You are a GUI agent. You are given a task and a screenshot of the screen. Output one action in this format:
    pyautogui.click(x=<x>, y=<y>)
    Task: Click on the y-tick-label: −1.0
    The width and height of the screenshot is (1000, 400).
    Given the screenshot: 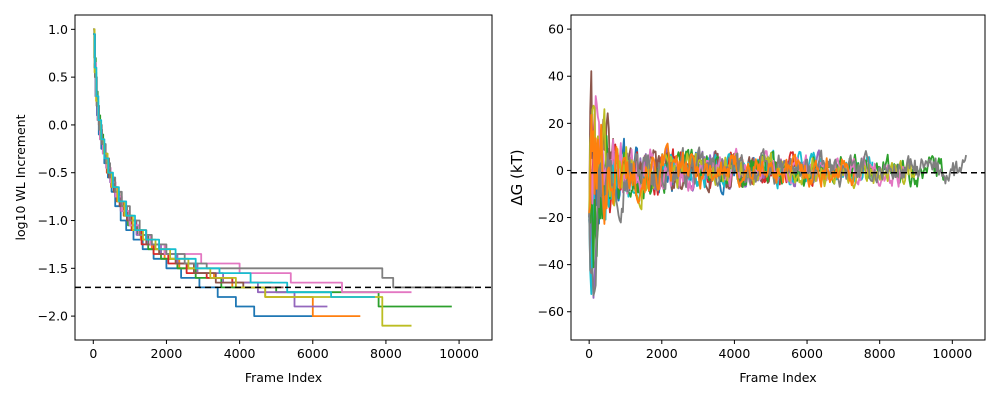 What is the action you would take?
    pyautogui.click(x=53, y=220)
    